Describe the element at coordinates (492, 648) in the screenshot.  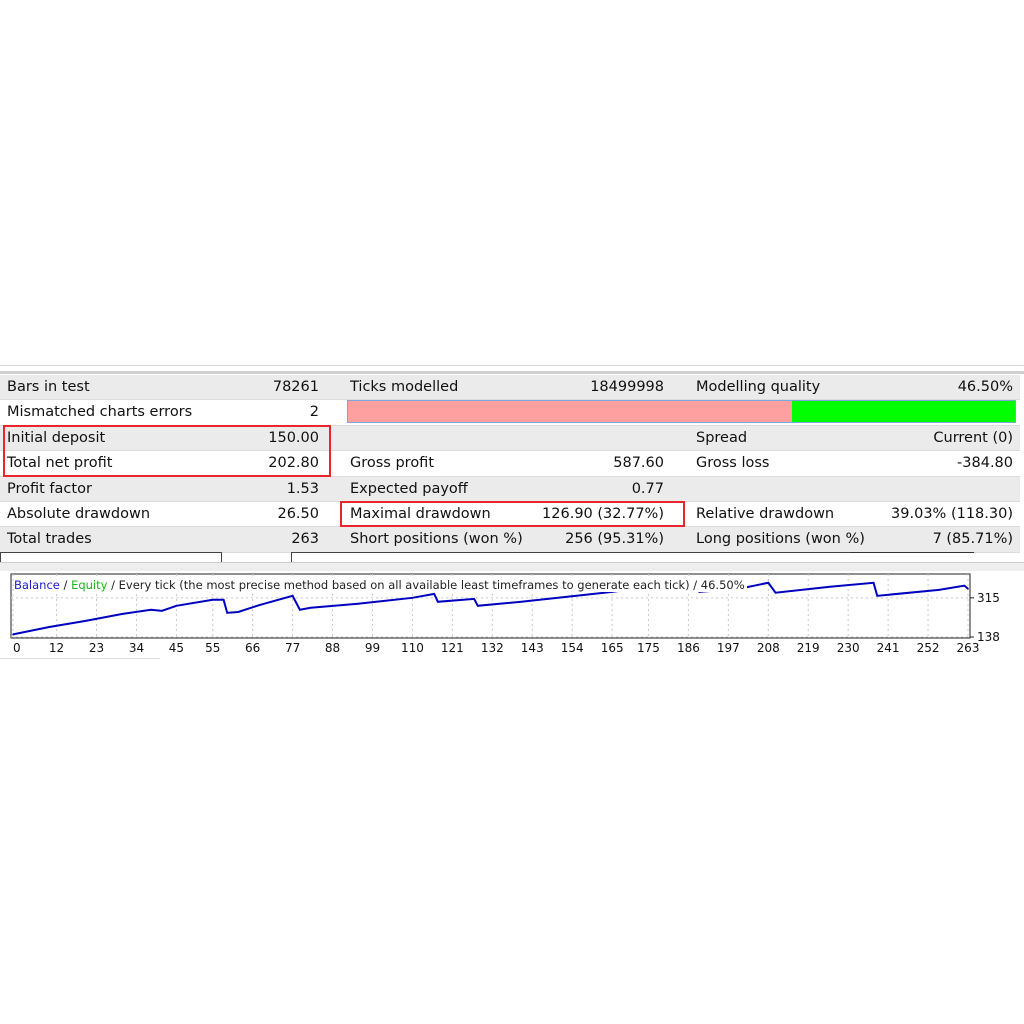
I see `x-tick-label: 132` at that location.